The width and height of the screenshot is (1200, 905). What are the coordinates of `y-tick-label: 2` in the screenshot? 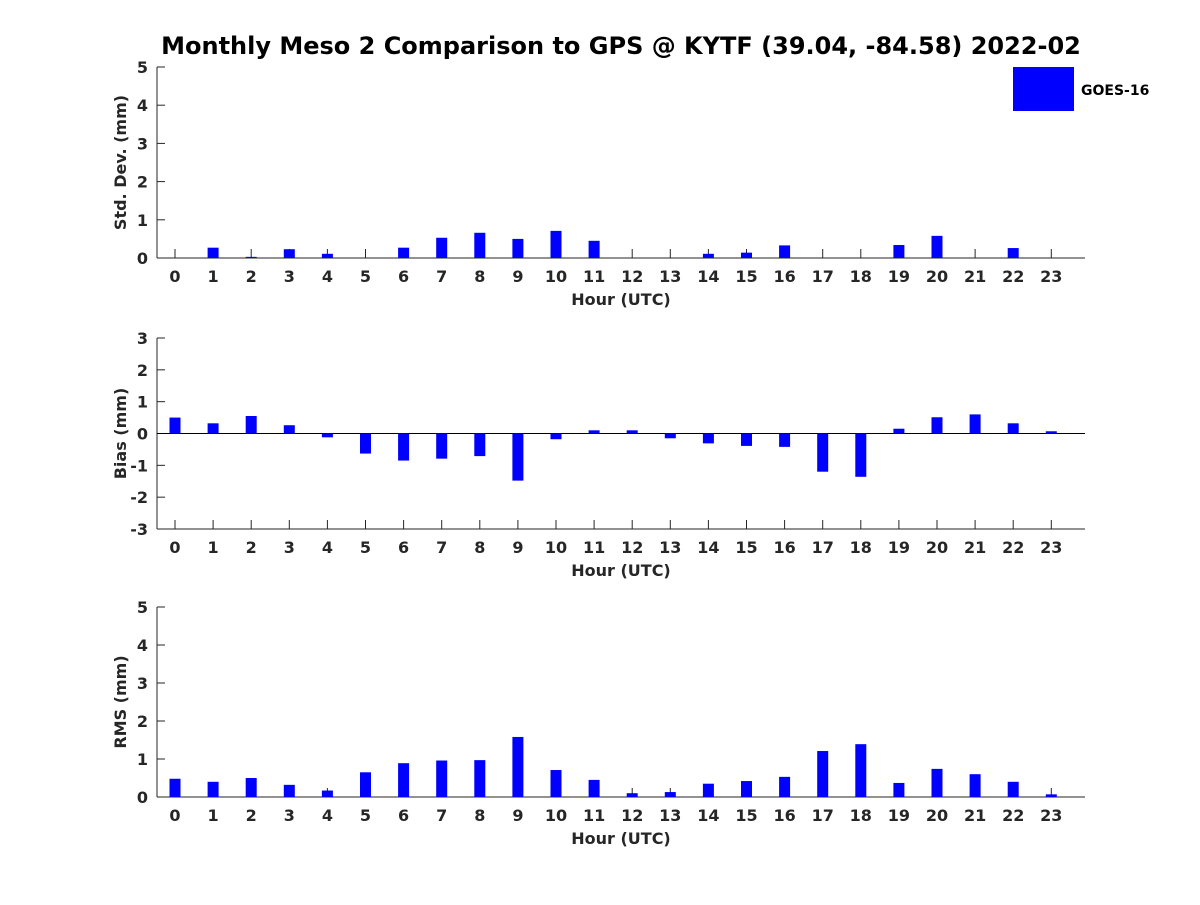 It's located at (142, 370).